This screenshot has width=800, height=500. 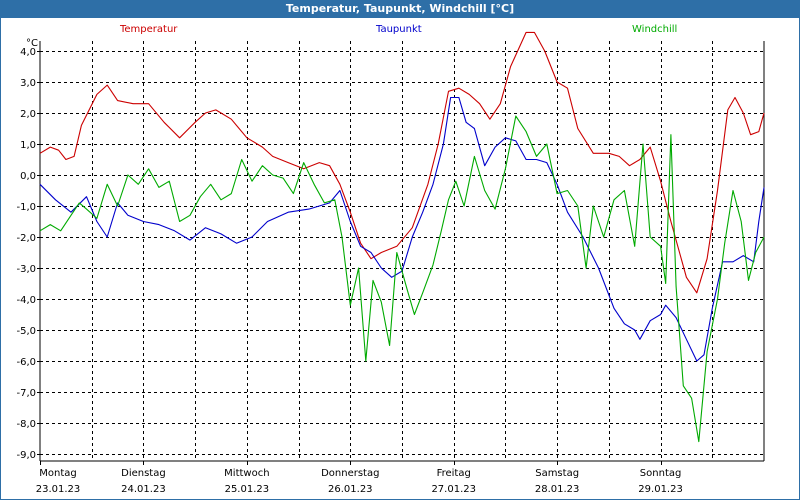 I want to click on legend-temperatur: Temperatur, so click(x=149, y=29).